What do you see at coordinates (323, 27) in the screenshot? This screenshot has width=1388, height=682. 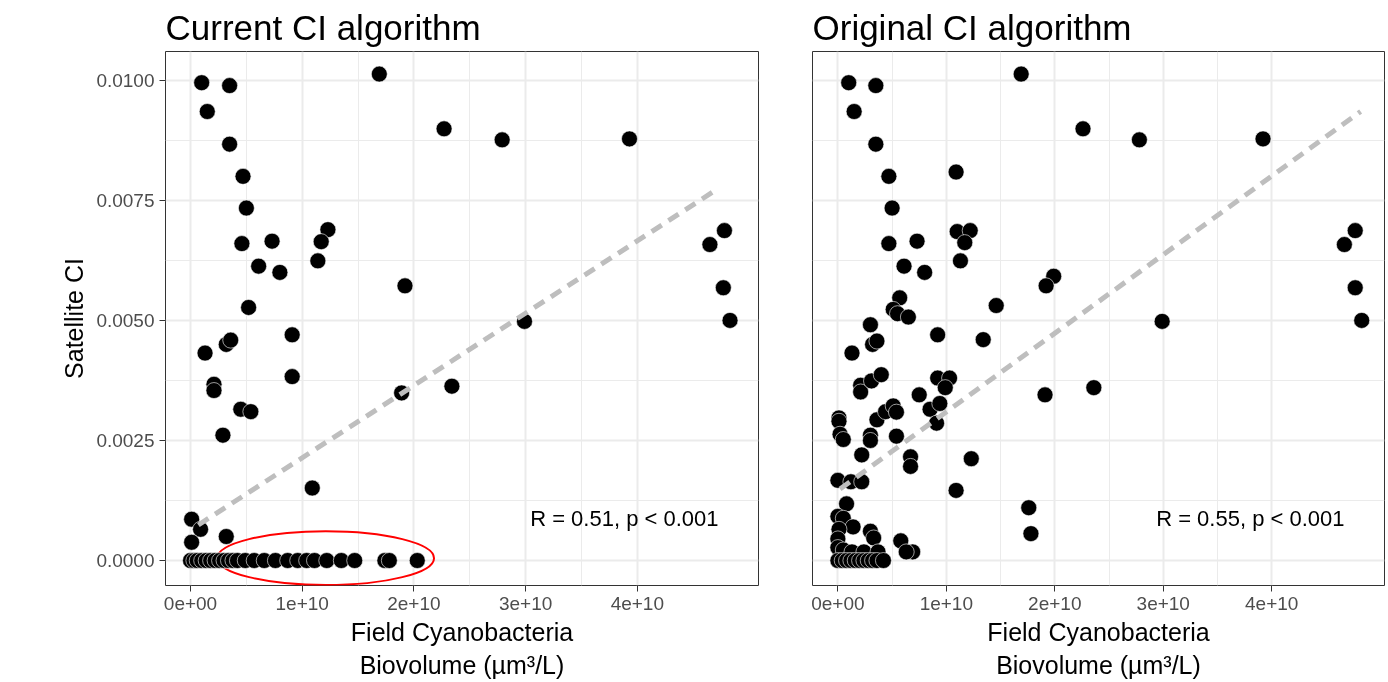 I see `chart-title: Current CI algorithm` at bounding box center [323, 27].